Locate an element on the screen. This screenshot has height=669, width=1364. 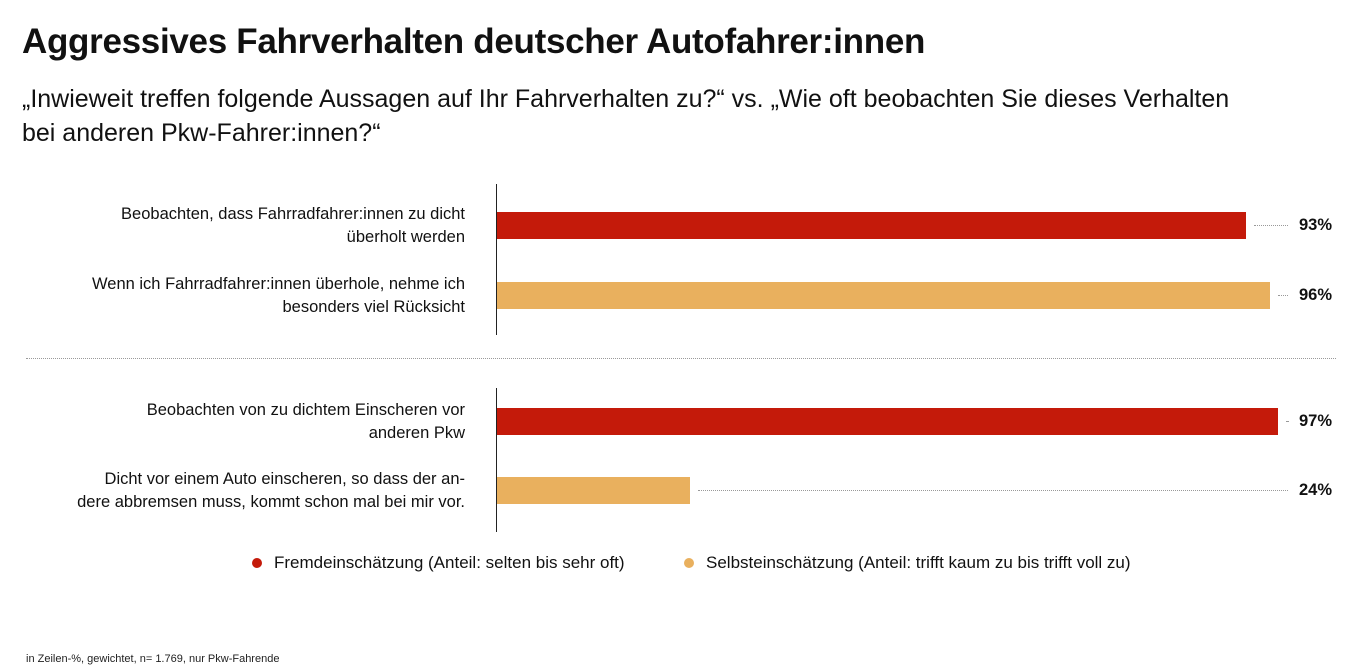
category-label-line: überholt werden is located at coordinates (405, 237).